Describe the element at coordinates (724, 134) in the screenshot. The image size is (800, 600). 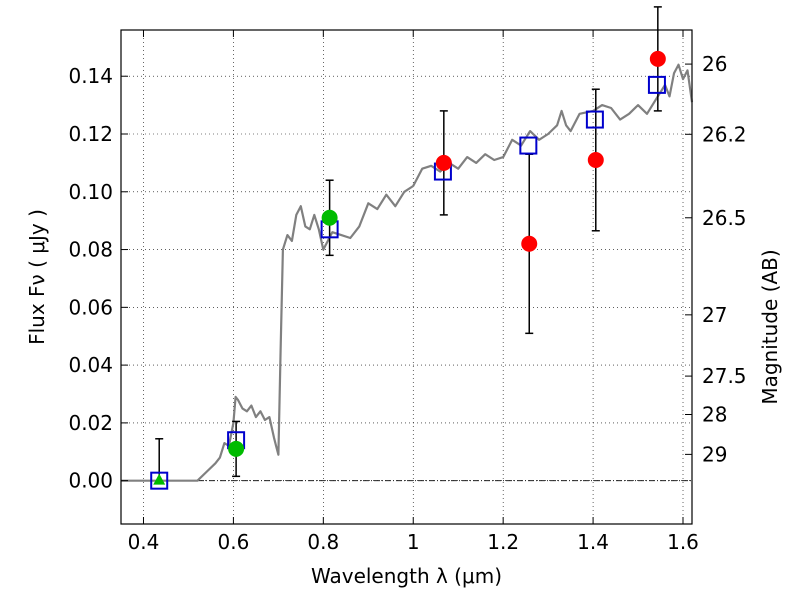
I see `y2-tick-label: 26.2` at that location.